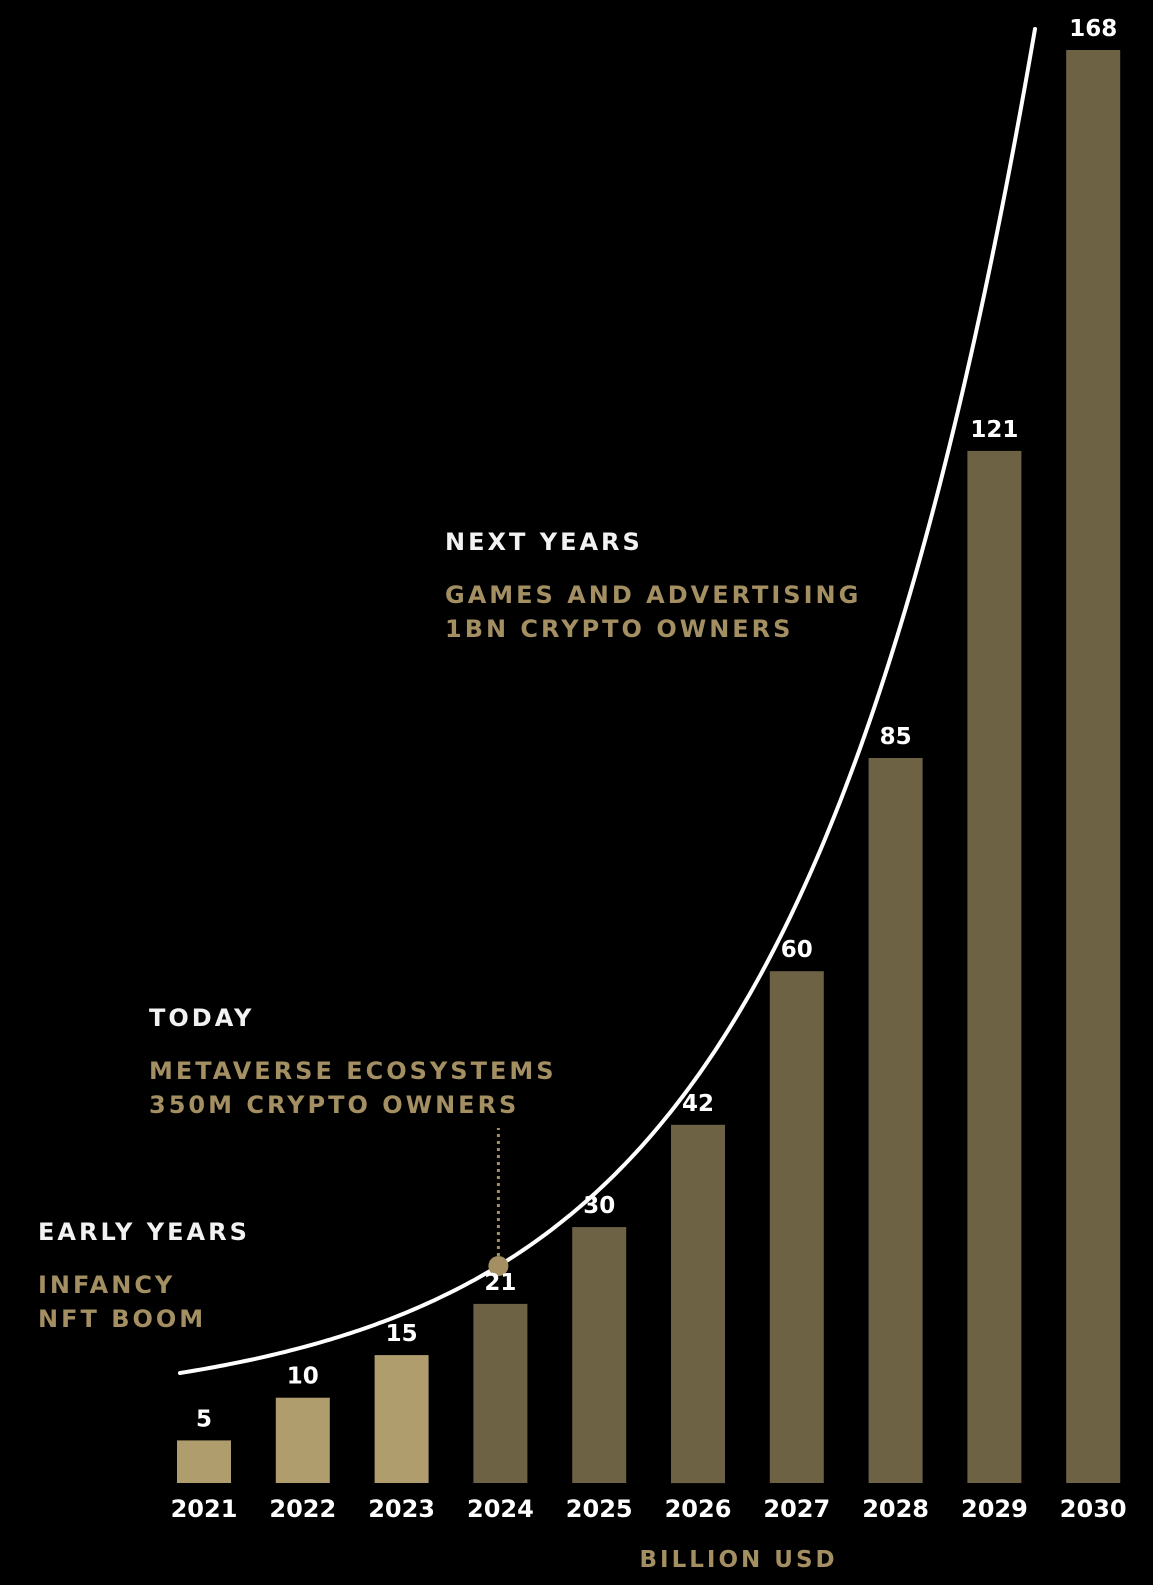  I want to click on bar-2028, so click(895, 1120).